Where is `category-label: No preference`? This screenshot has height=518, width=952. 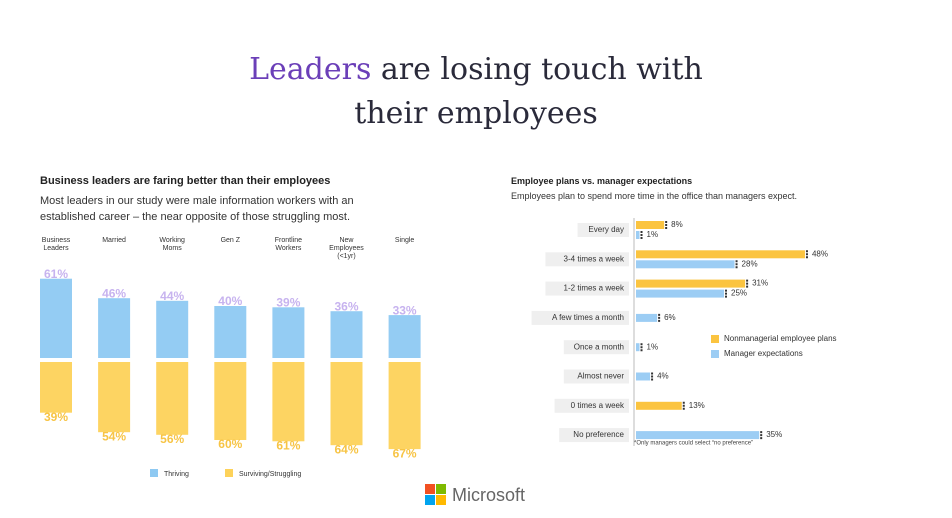
category-label: No preference is located at coordinates (598, 434).